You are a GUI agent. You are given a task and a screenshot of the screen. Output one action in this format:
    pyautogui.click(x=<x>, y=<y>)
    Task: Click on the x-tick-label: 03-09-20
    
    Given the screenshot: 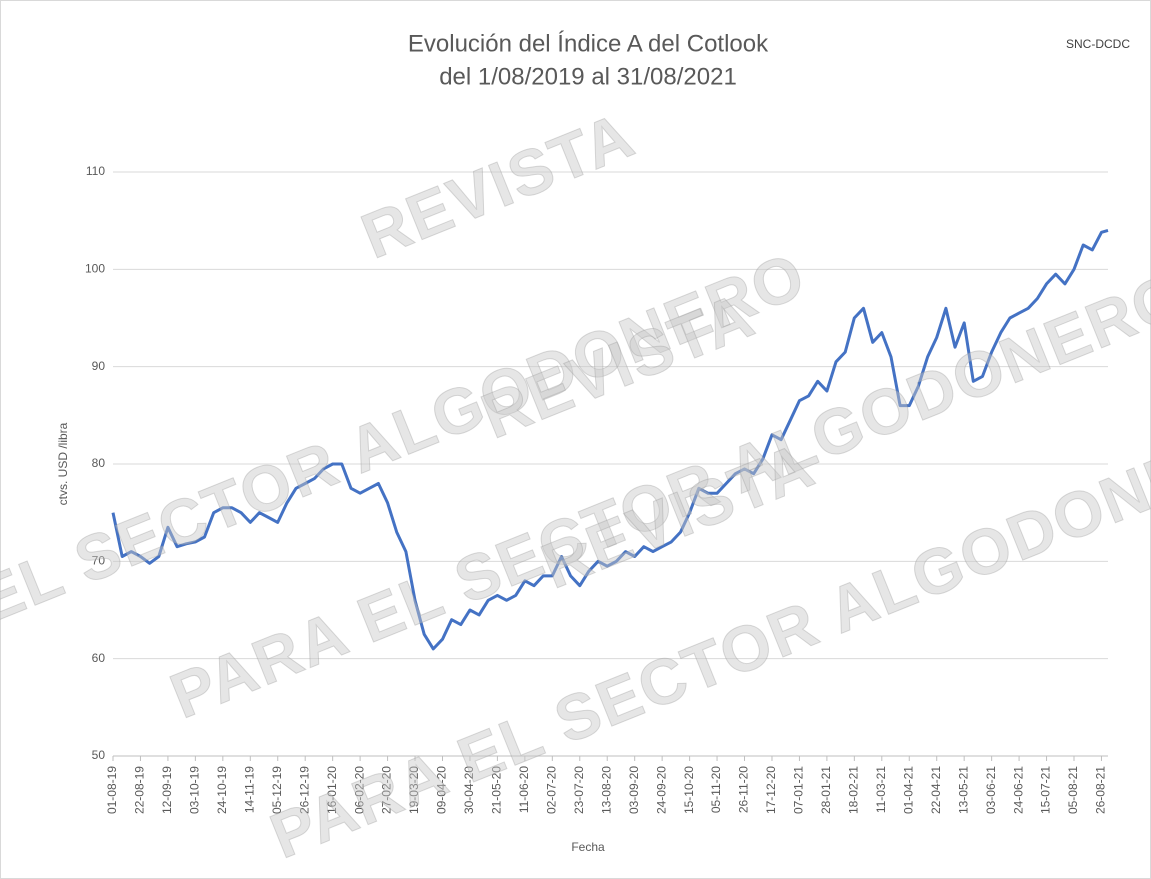 What is the action you would take?
    pyautogui.click(x=634, y=790)
    